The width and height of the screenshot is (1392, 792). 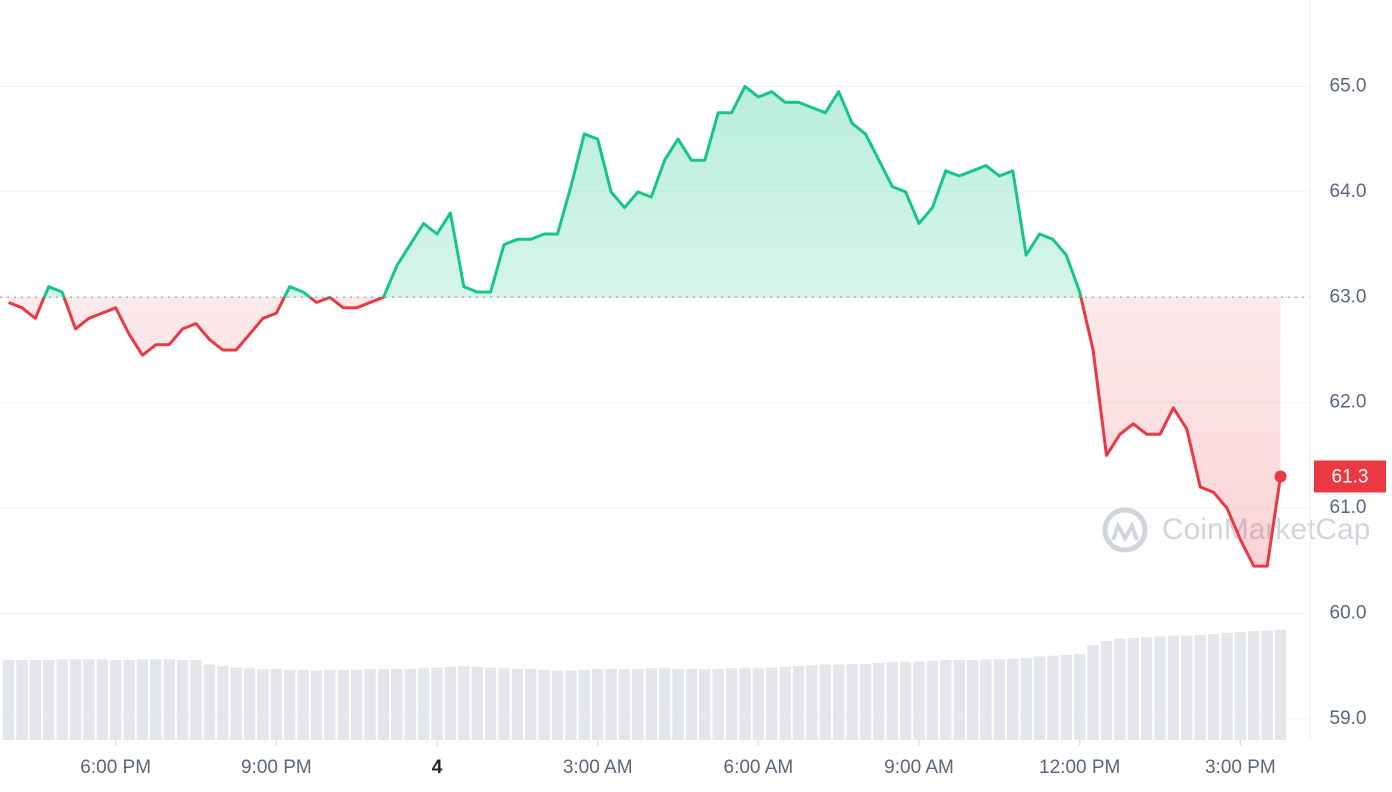 I want to click on y-tick-label: 61.0, so click(x=1348, y=507).